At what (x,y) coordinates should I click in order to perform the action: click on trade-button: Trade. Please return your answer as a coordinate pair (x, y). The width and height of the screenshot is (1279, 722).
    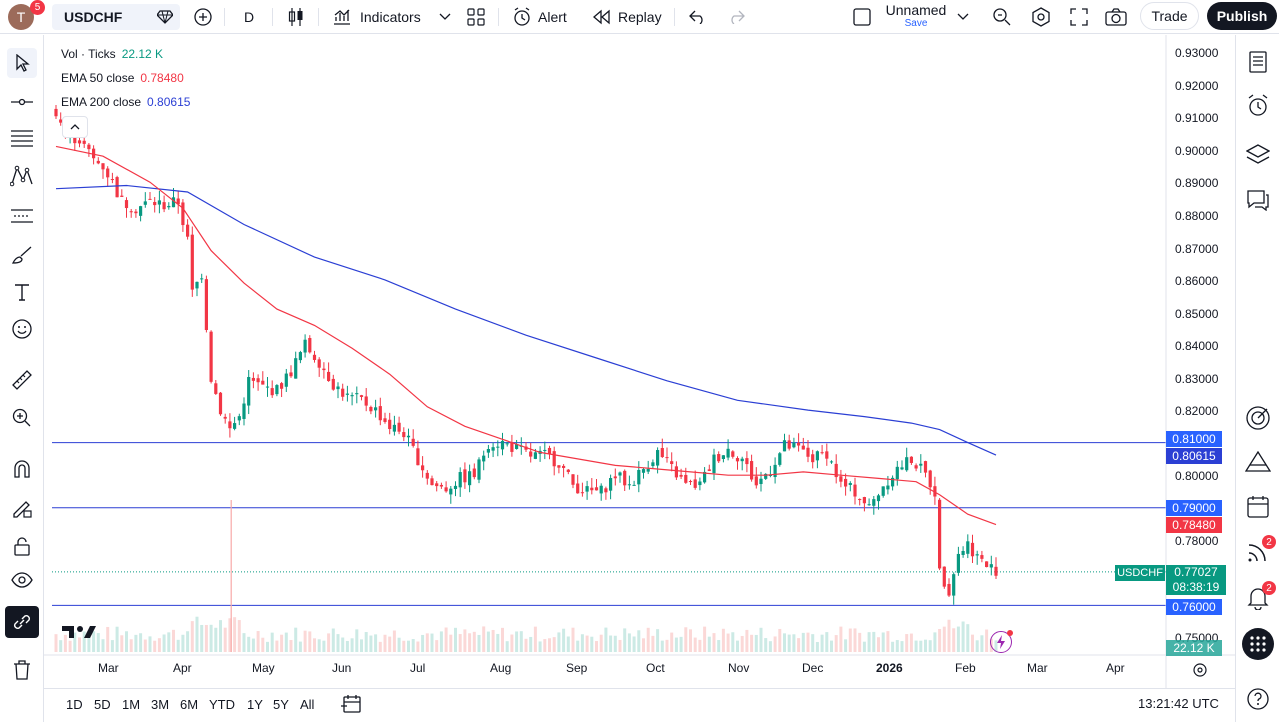
    Looking at the image, I should click on (1169, 16).